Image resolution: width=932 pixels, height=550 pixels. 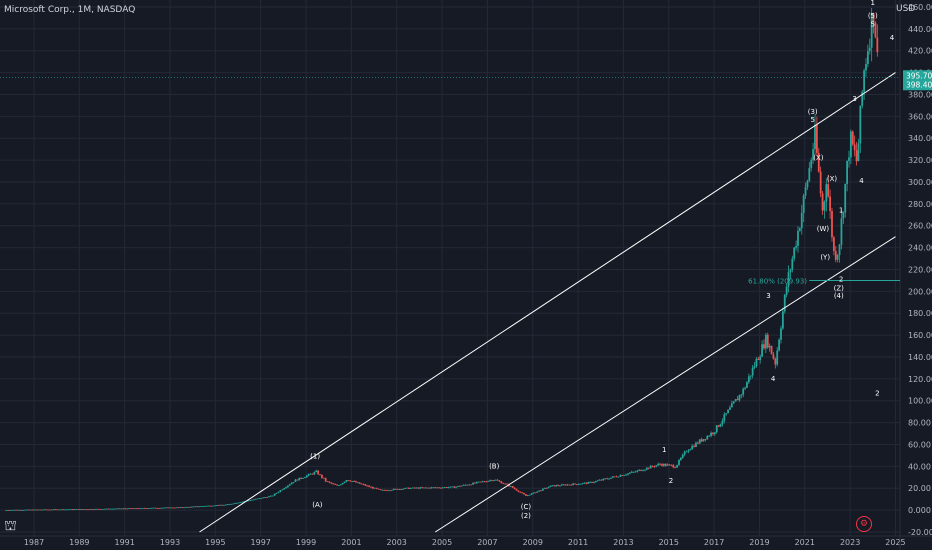 What do you see at coordinates (170, 542) in the screenshot?
I see `x-tick-label: 1993` at bounding box center [170, 542].